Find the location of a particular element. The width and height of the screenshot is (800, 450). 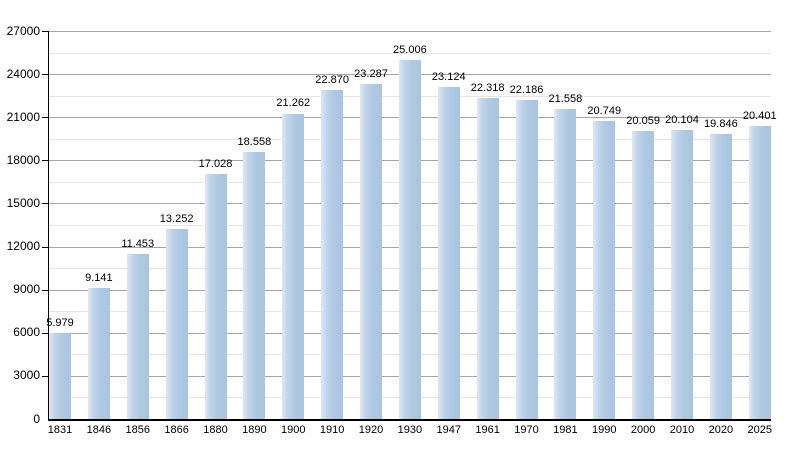

x-axis-tick-label: 1930 is located at coordinates (410, 430).